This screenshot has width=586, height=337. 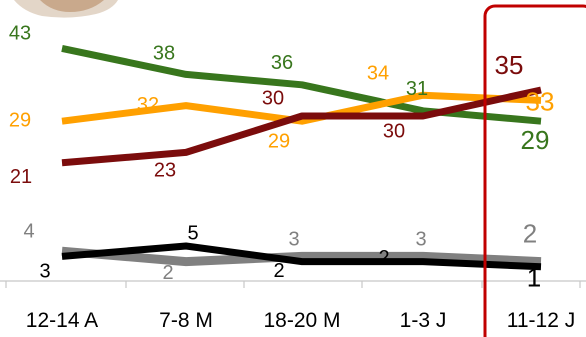 I want to click on data-label: 21, so click(x=21, y=177).